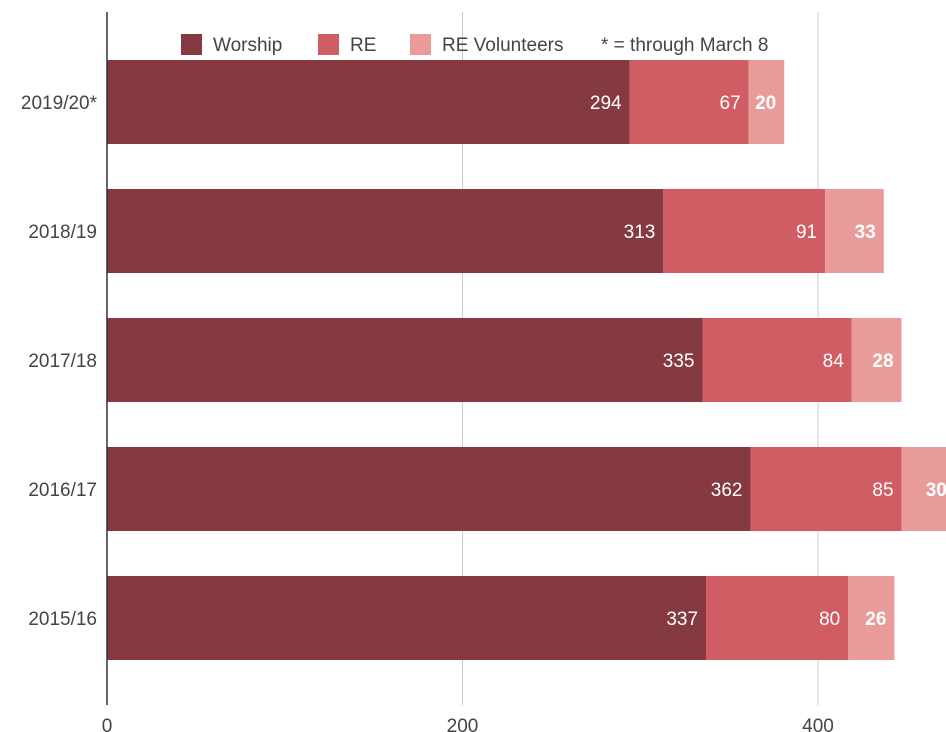 The height and width of the screenshot is (732, 946). Describe the element at coordinates (247, 45) in the screenshot. I see `legend-label: Worship` at that location.